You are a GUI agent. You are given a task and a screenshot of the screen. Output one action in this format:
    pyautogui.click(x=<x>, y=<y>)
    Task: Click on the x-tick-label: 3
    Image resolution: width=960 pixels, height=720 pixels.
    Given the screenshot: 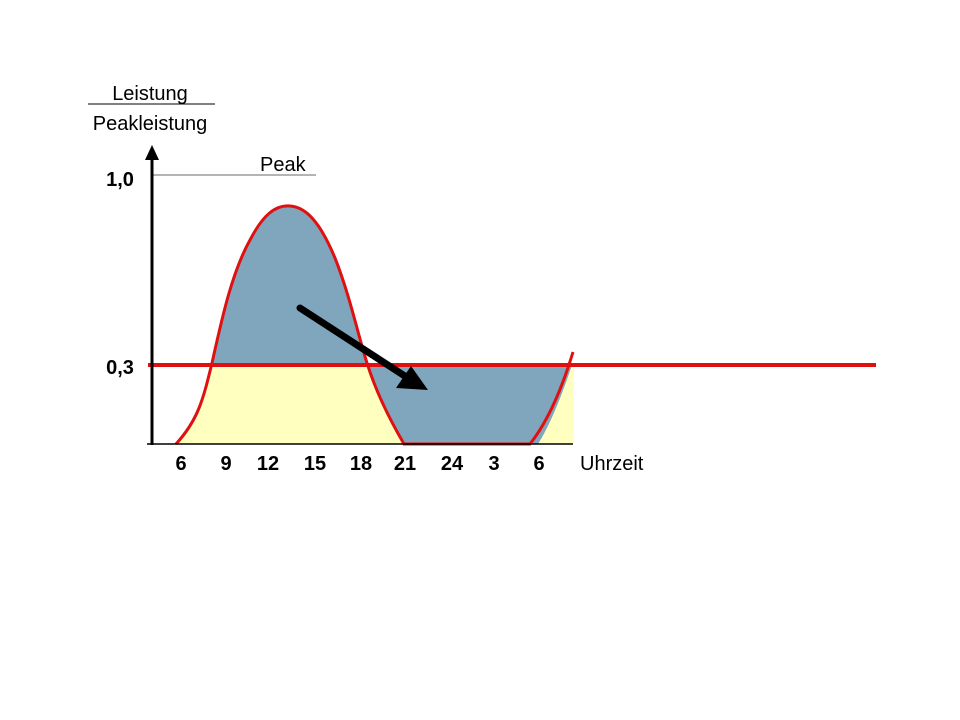 What is the action you would take?
    pyautogui.click(x=493, y=464)
    